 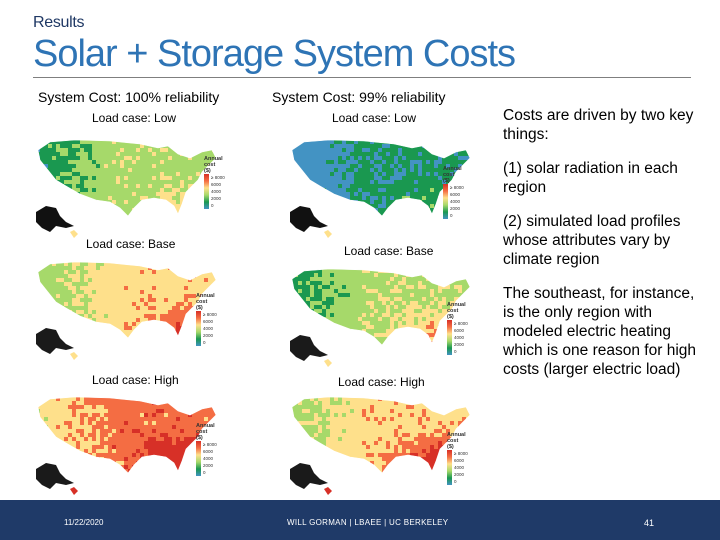 I want to click on map-100-high-svg, so click(x=126, y=445).